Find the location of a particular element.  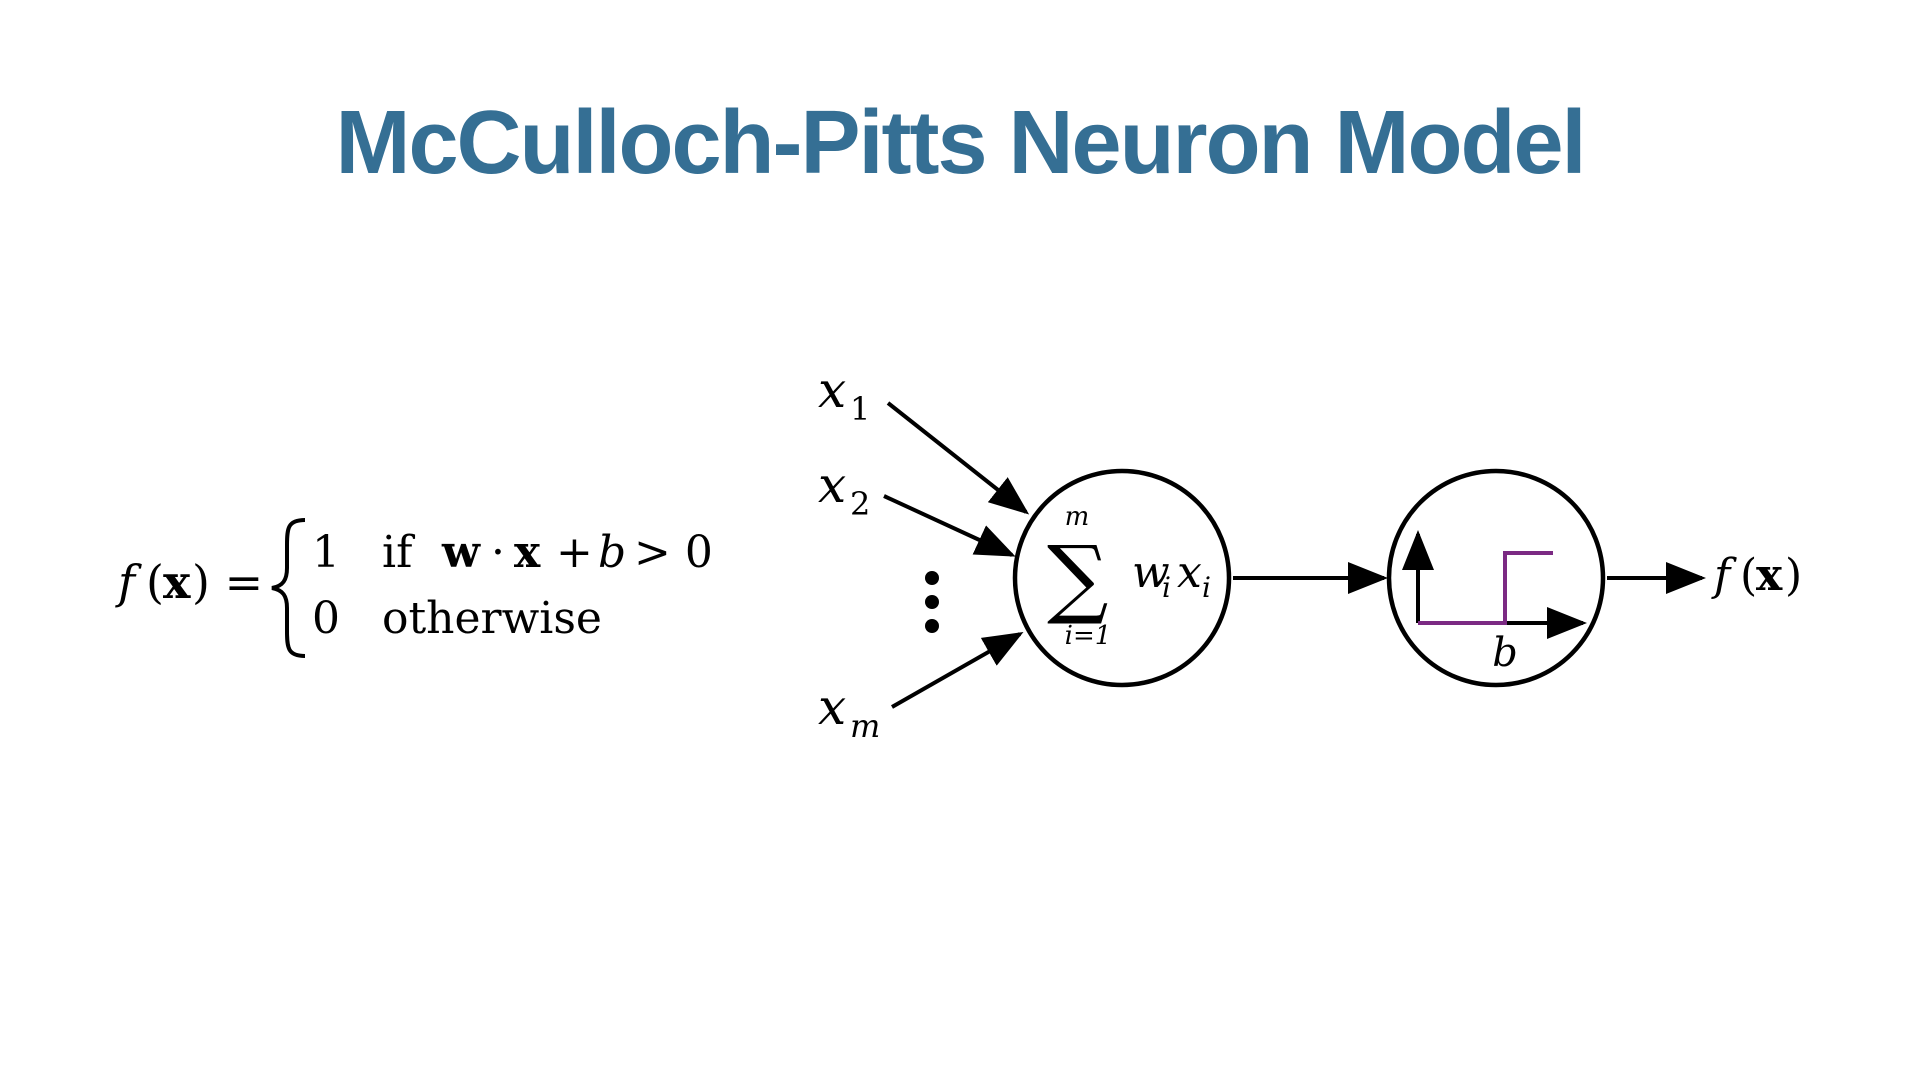

equation-rparen-equals: ) = is located at coordinates (227, 582).